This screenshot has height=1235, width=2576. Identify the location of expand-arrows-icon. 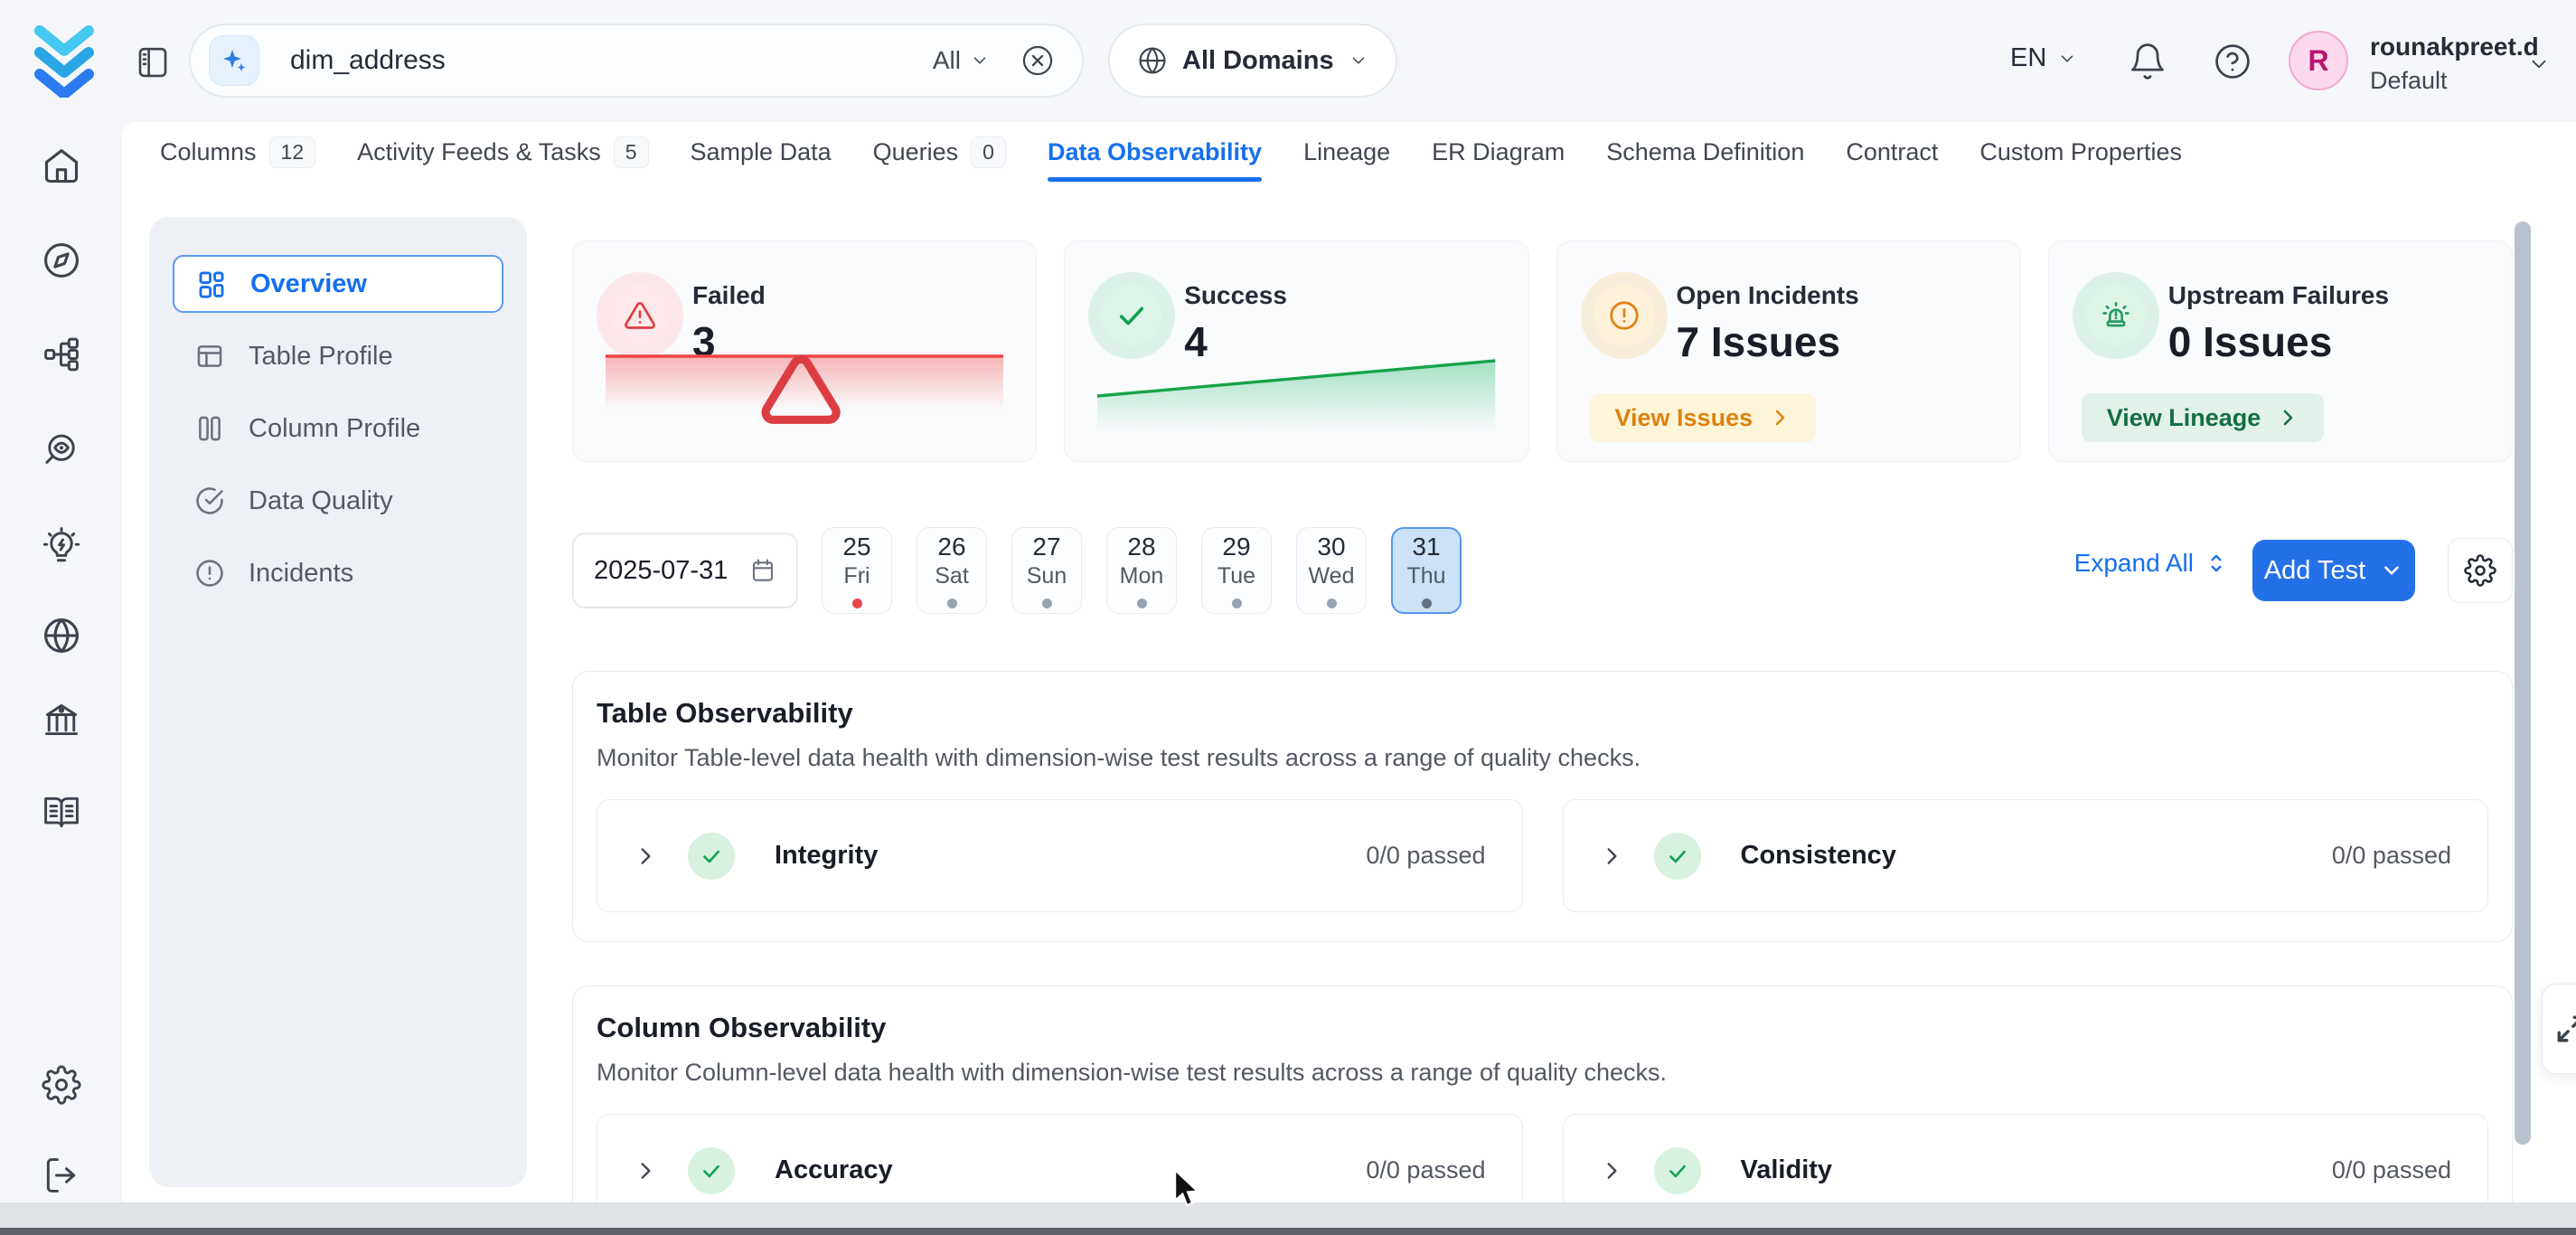
(2567, 1029).